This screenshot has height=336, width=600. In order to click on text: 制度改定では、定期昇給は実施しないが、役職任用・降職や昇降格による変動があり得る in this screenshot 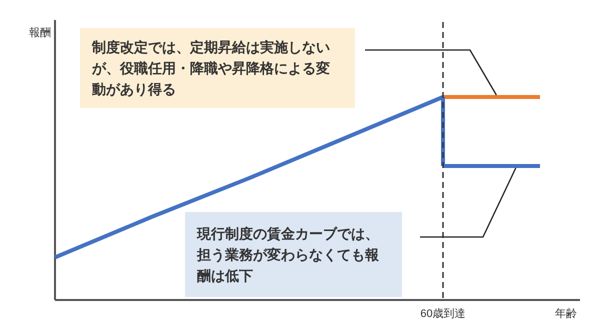, I will do `click(210, 68)`.